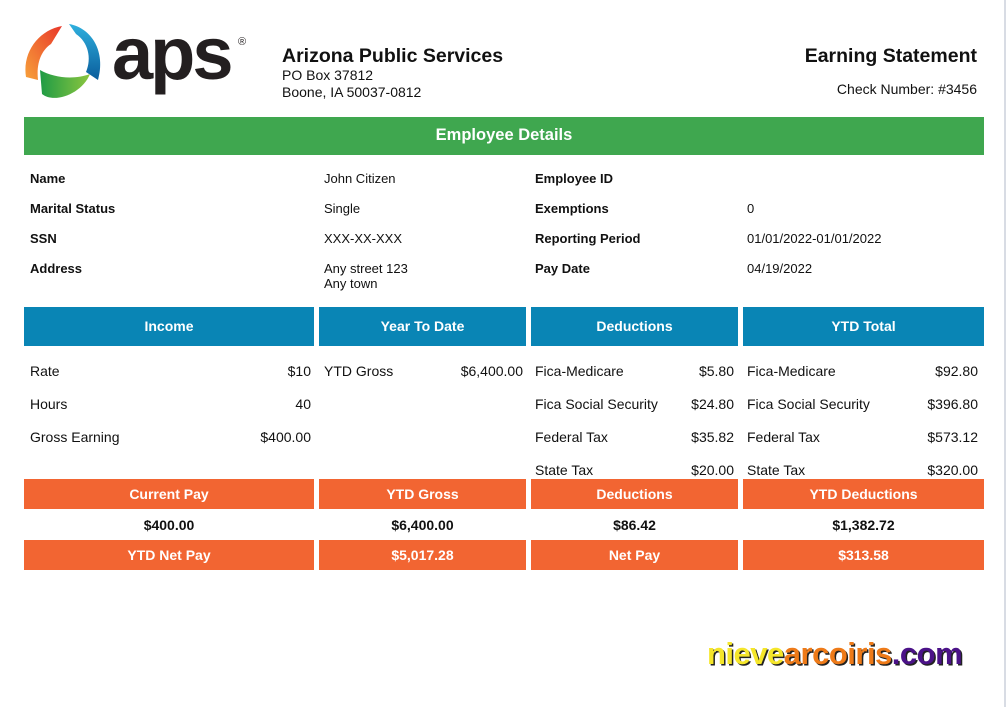  Describe the element at coordinates (952, 404) in the screenshot. I see `ytd-social-security-value: $396.80` at that location.